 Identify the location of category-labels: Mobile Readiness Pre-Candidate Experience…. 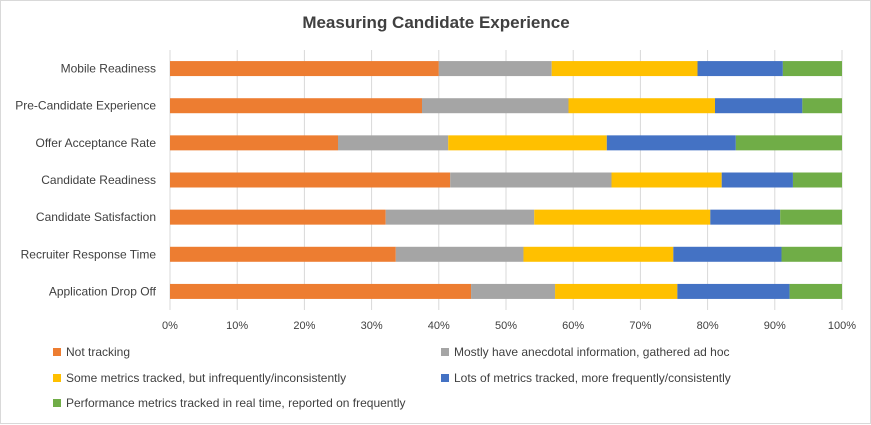
(85, 180).